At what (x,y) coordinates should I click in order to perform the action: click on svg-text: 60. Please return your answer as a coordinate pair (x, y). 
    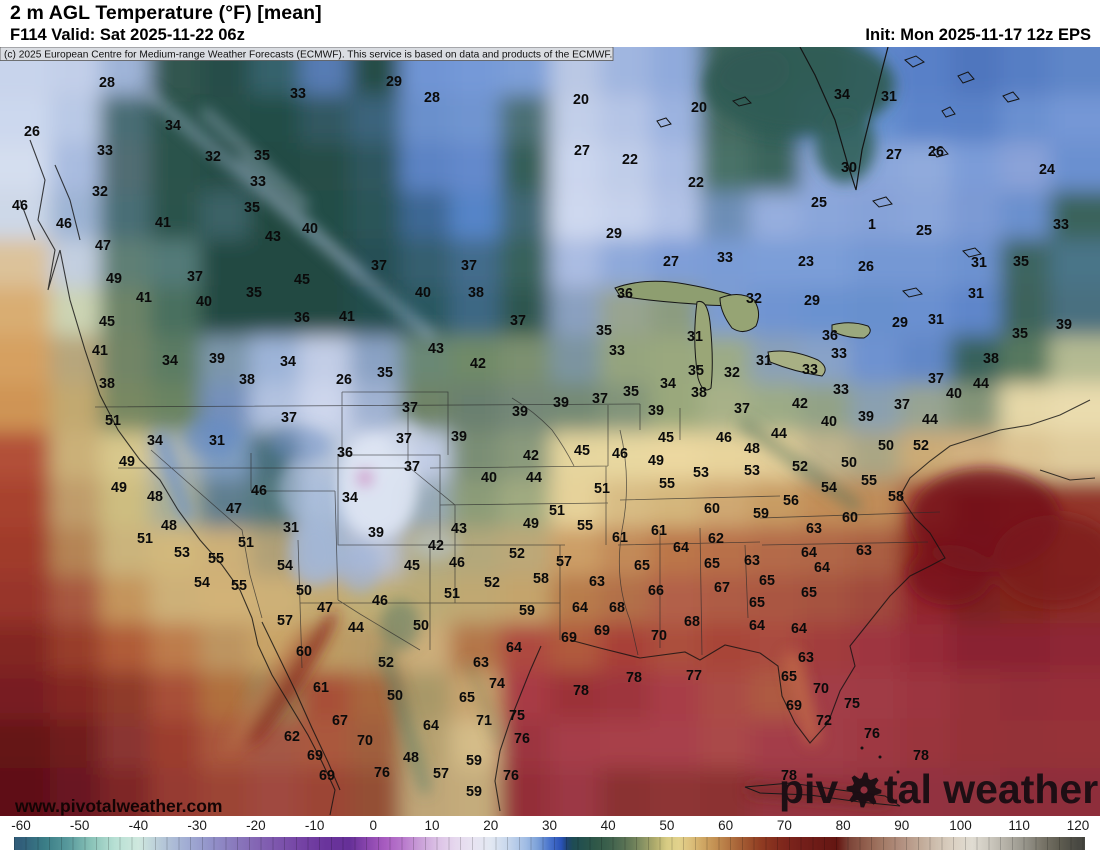
    Looking at the image, I should click on (712, 509).